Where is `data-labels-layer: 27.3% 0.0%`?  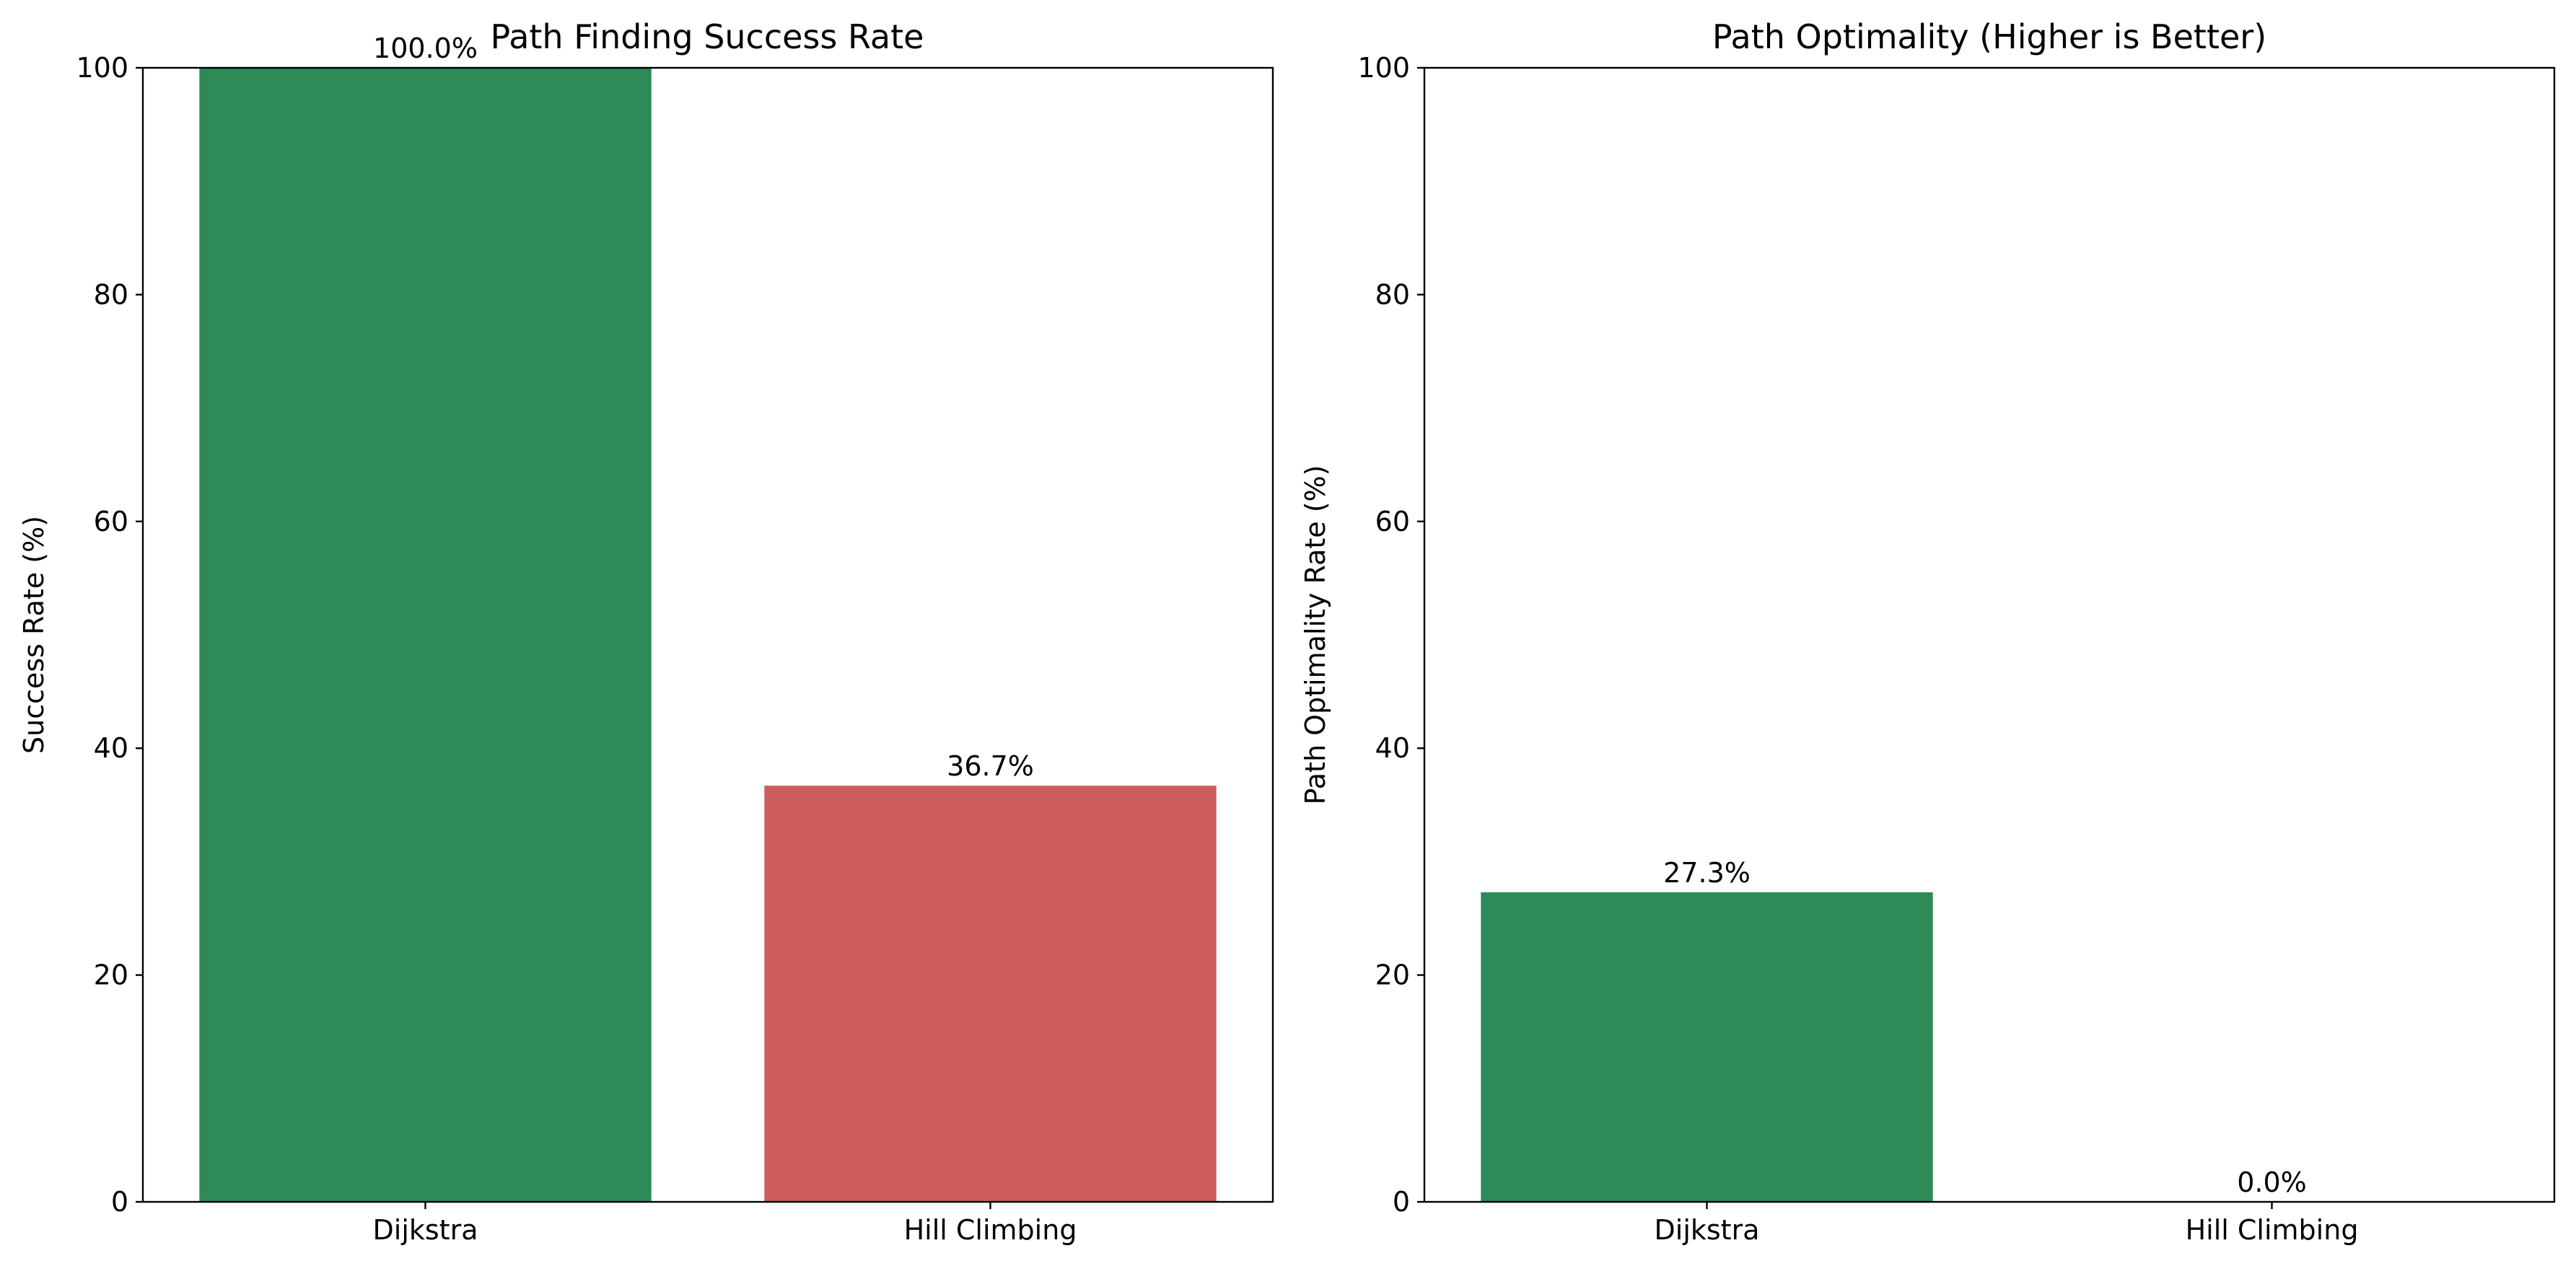 data-labels-layer: 27.3% 0.0% is located at coordinates (1985, 1028).